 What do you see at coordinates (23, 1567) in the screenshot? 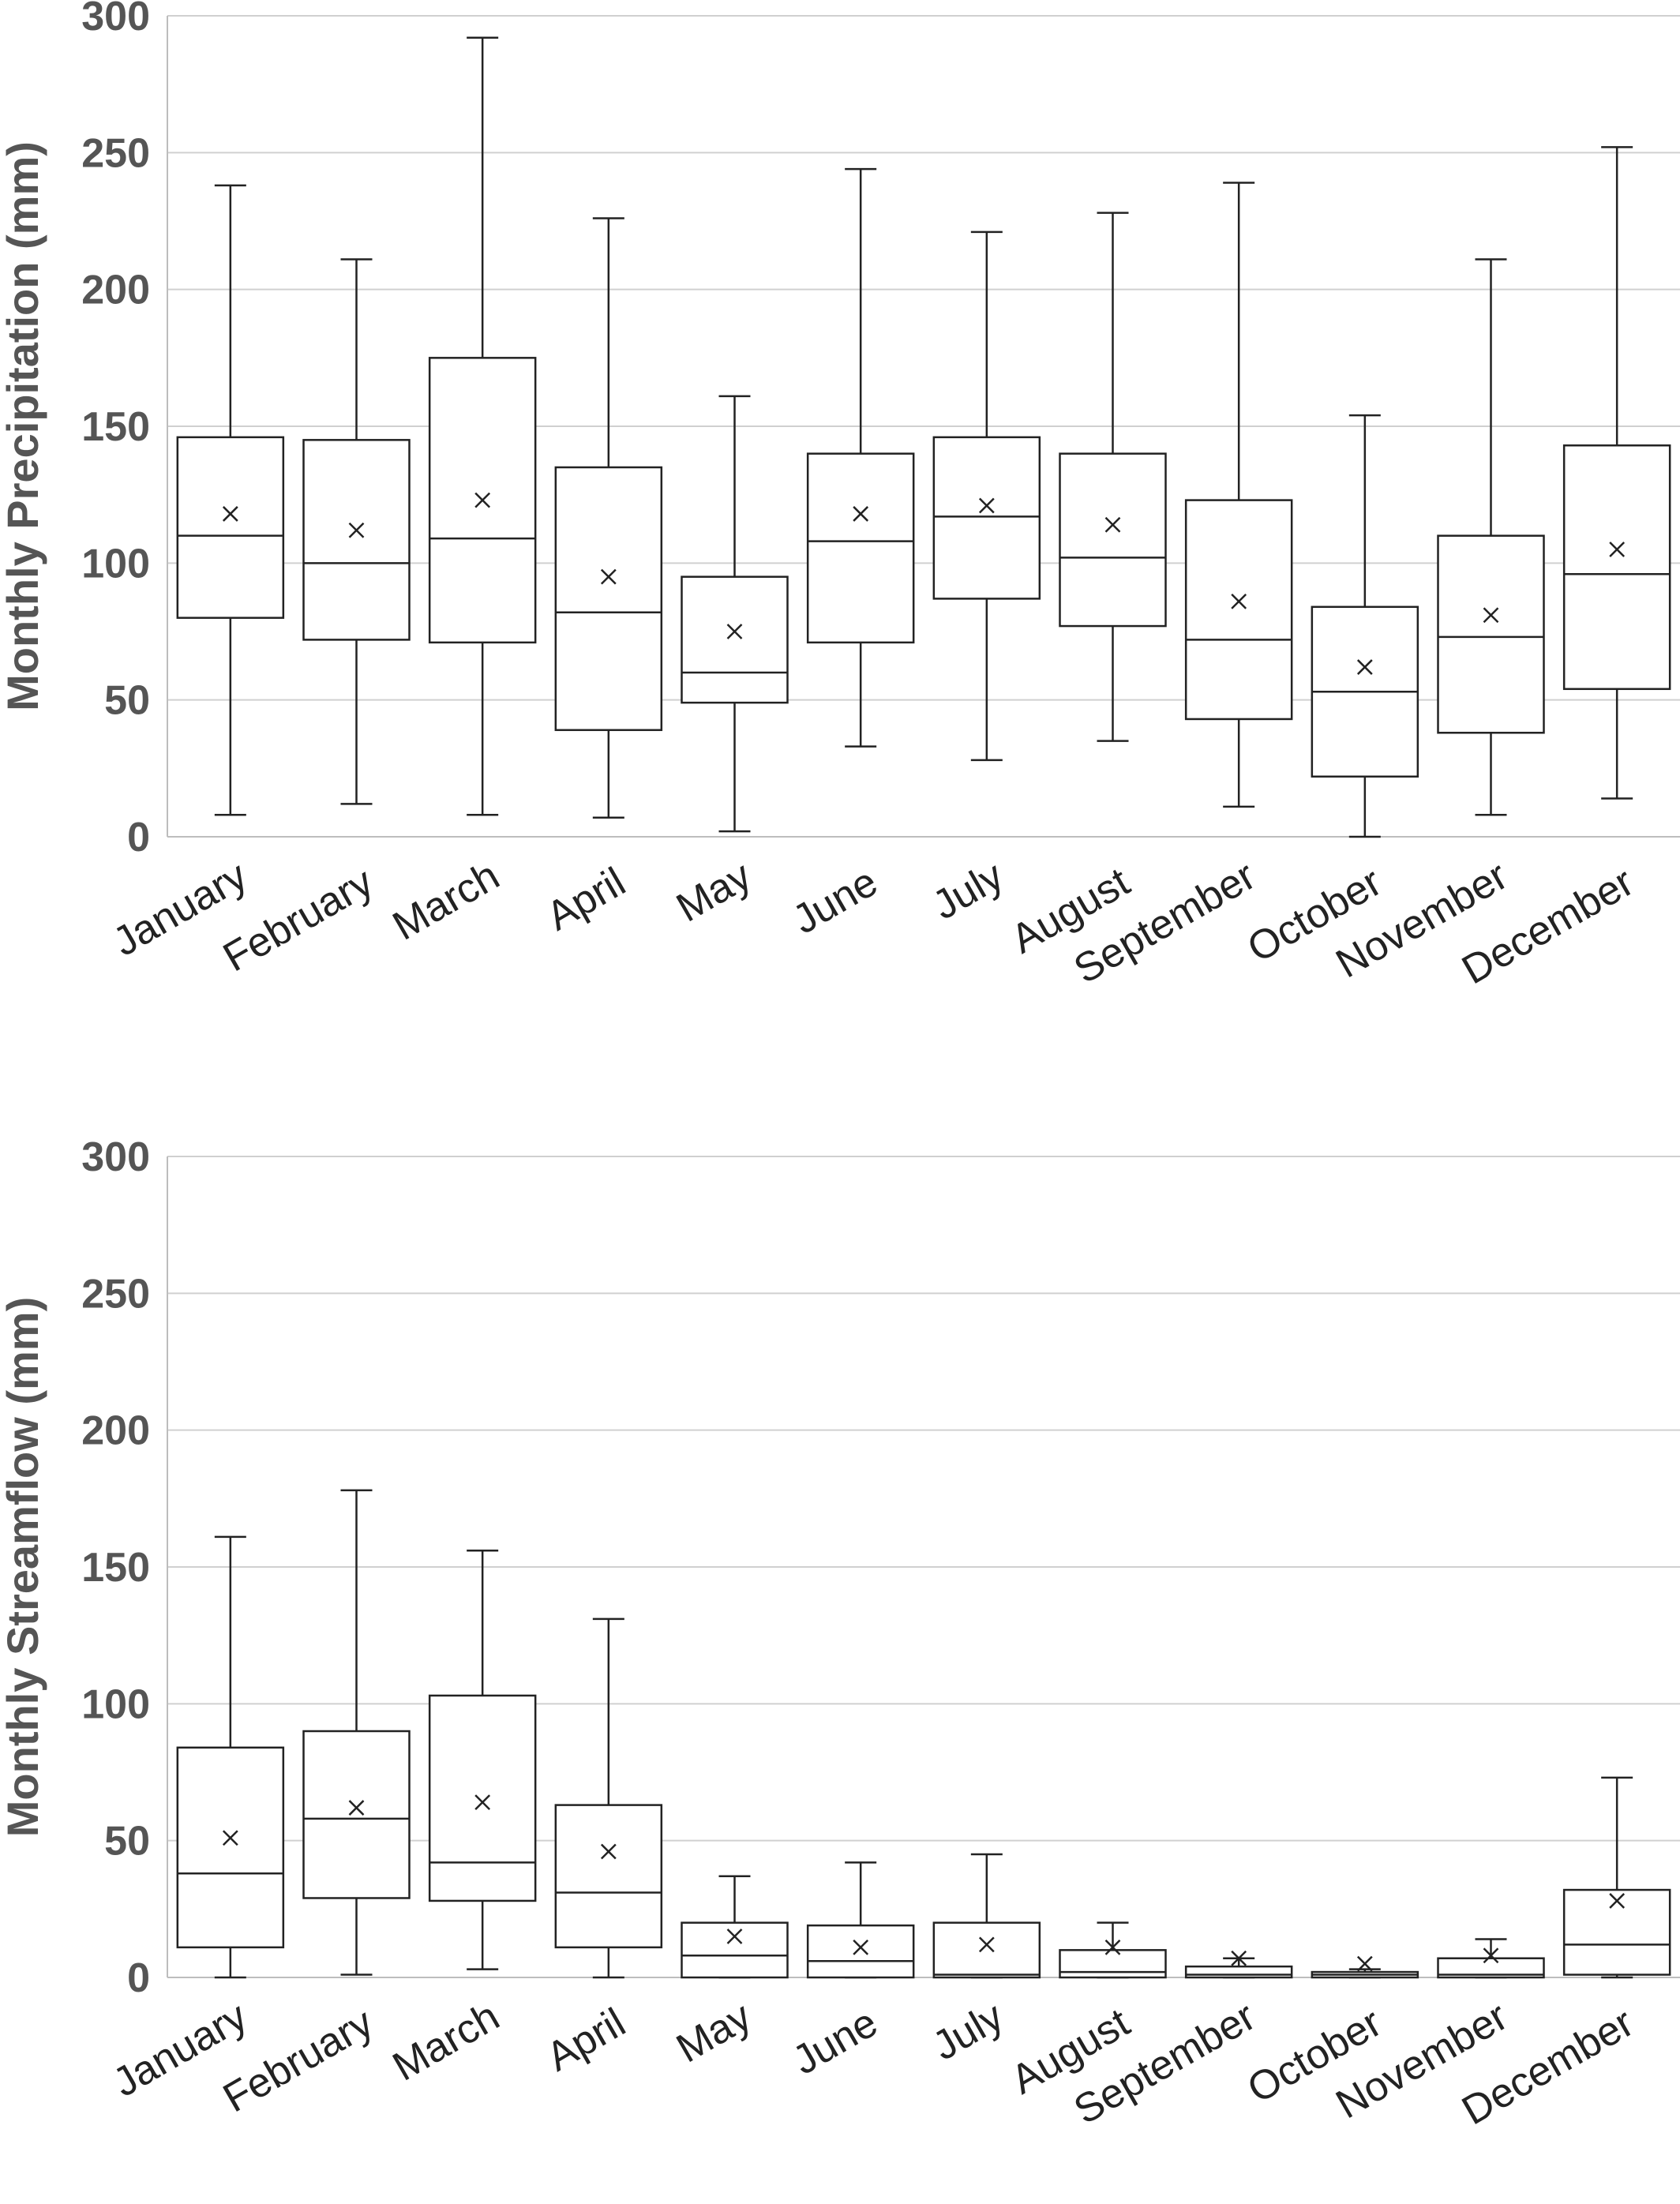
I see `y-axis-title: Monthly Streamflow (mm)` at bounding box center [23, 1567].